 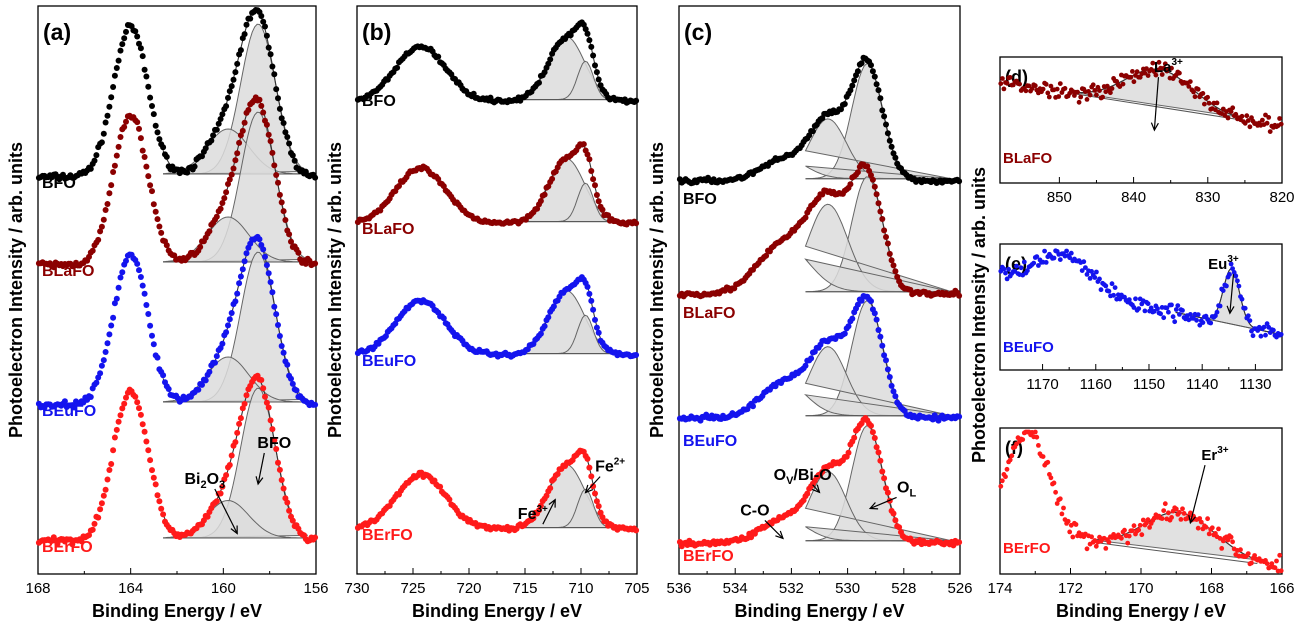 I want to click on series-label: BErFO, so click(x=387, y=535).